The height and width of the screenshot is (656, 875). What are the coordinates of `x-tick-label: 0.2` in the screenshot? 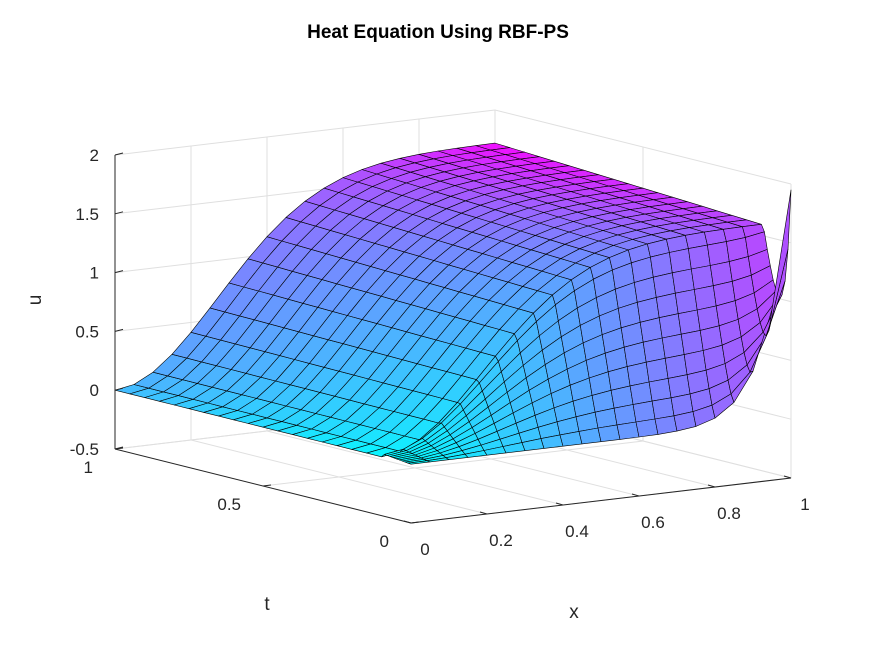 It's located at (501, 540).